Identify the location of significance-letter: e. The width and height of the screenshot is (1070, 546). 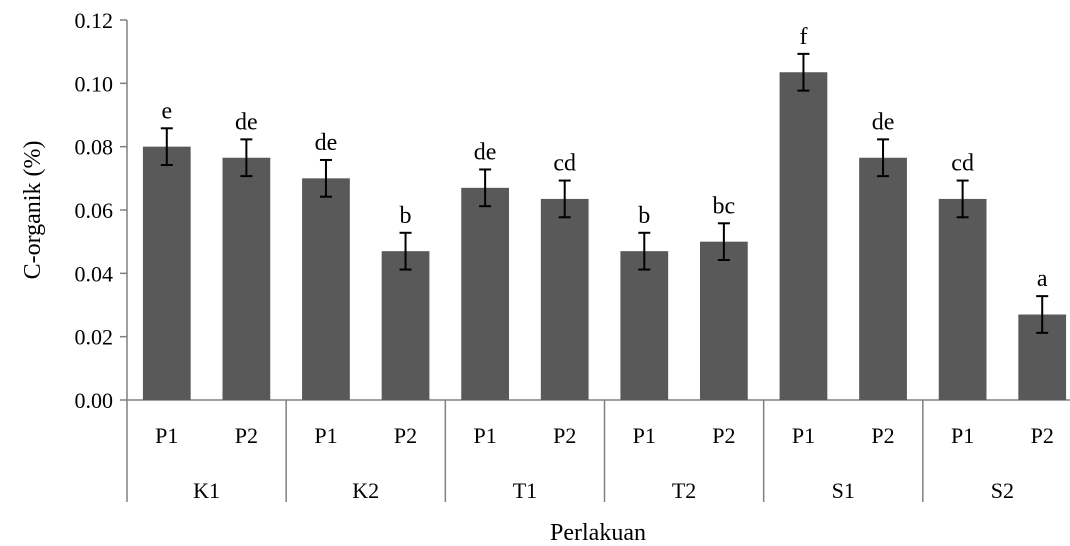
(166, 111).